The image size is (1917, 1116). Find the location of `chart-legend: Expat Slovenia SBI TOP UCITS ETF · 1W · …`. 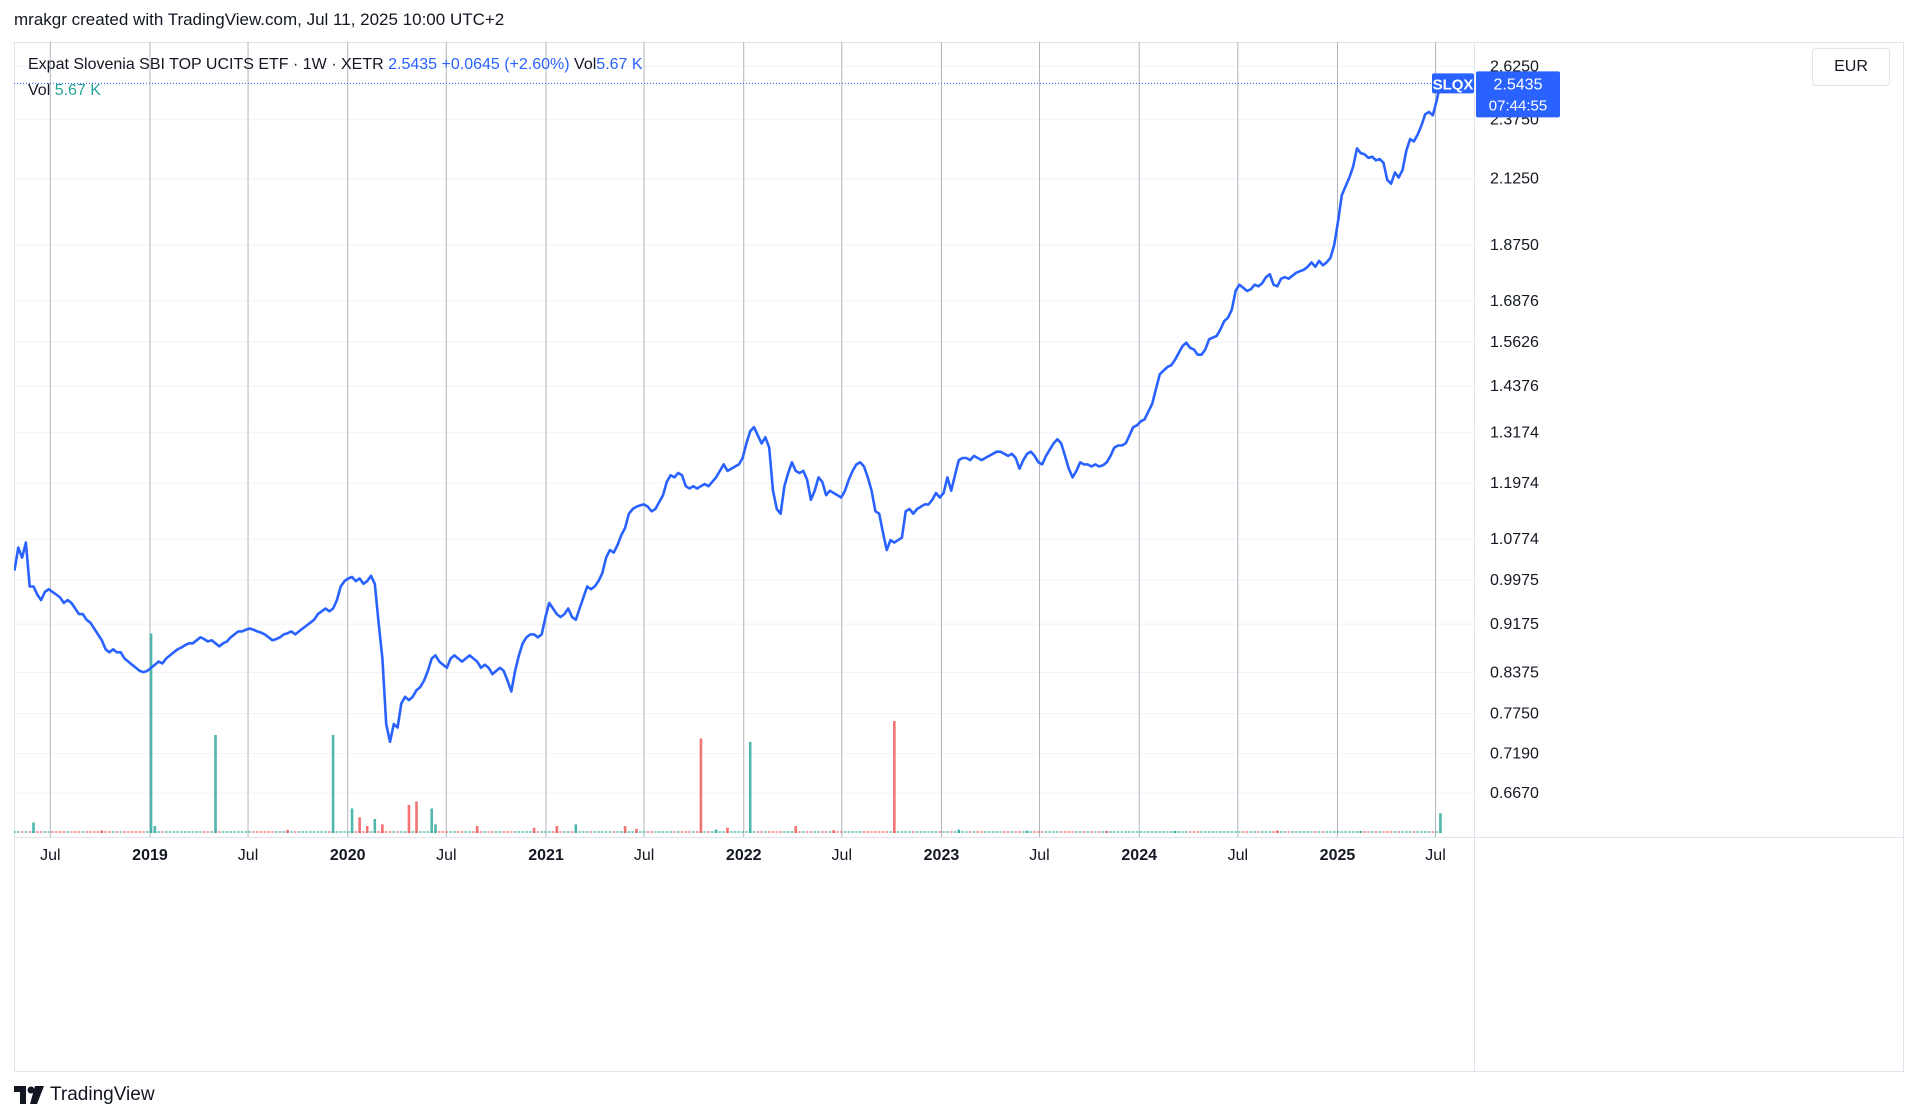

chart-legend: Expat Slovenia SBI TOP UCITS ETF · 1W · … is located at coordinates (335, 78).